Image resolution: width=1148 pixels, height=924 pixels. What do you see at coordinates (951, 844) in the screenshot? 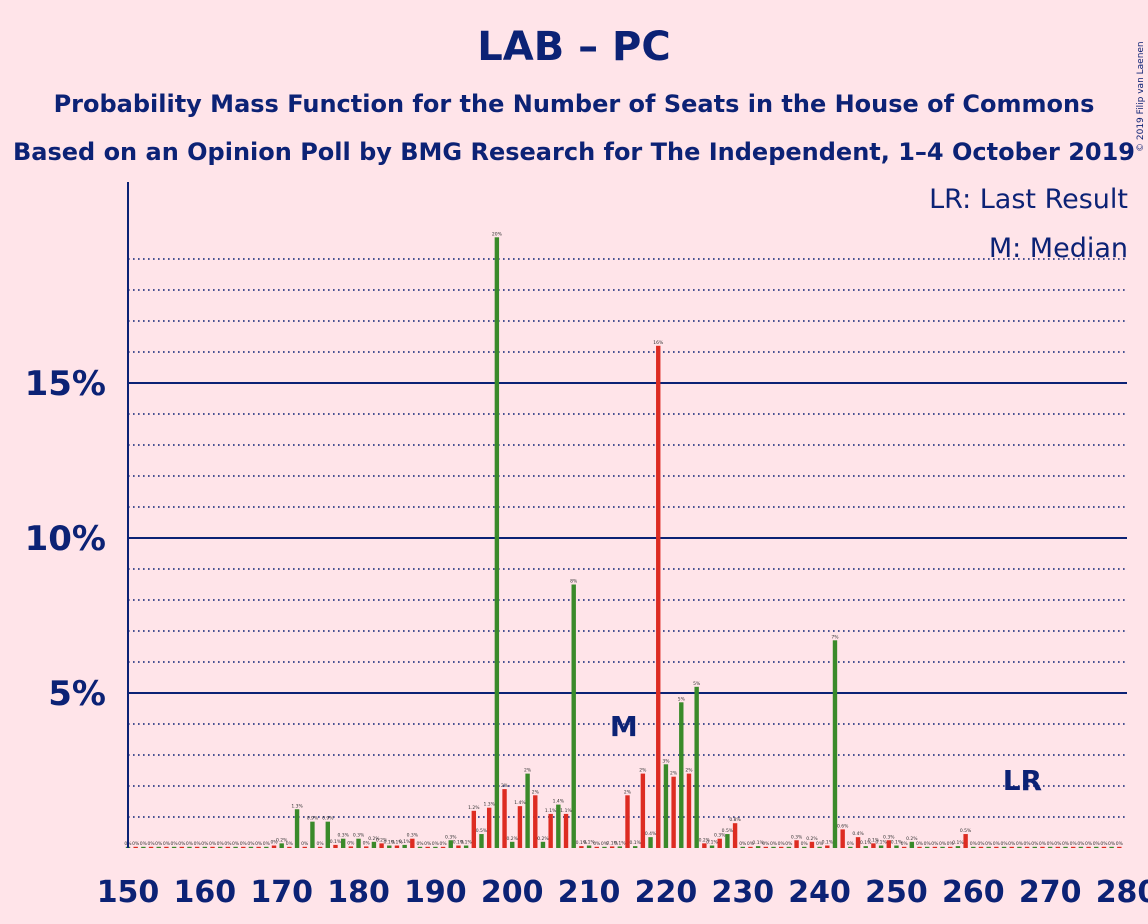
I see `bar-label-seat-257: 0%` at bounding box center [951, 844].